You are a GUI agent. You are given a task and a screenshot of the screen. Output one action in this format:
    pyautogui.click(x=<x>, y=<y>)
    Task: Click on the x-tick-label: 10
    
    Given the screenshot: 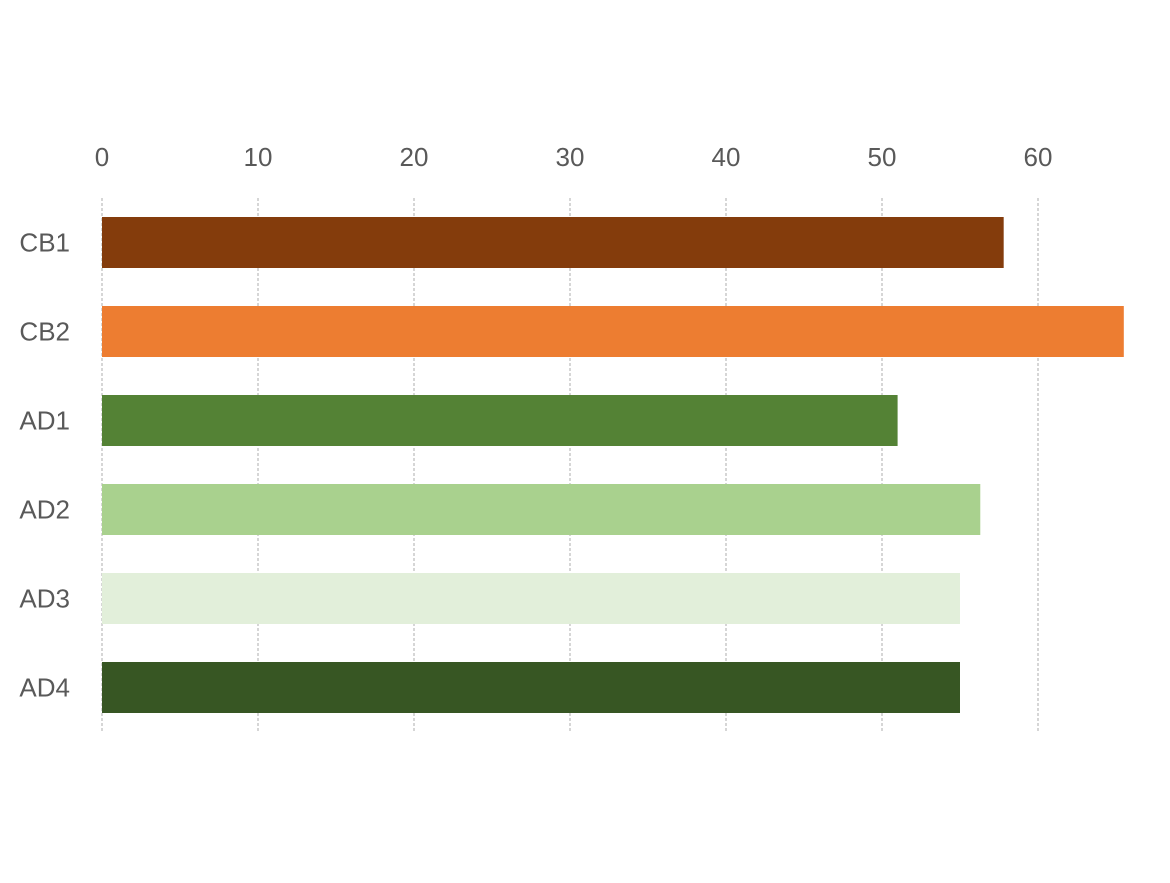 What is the action you would take?
    pyautogui.click(x=258, y=157)
    